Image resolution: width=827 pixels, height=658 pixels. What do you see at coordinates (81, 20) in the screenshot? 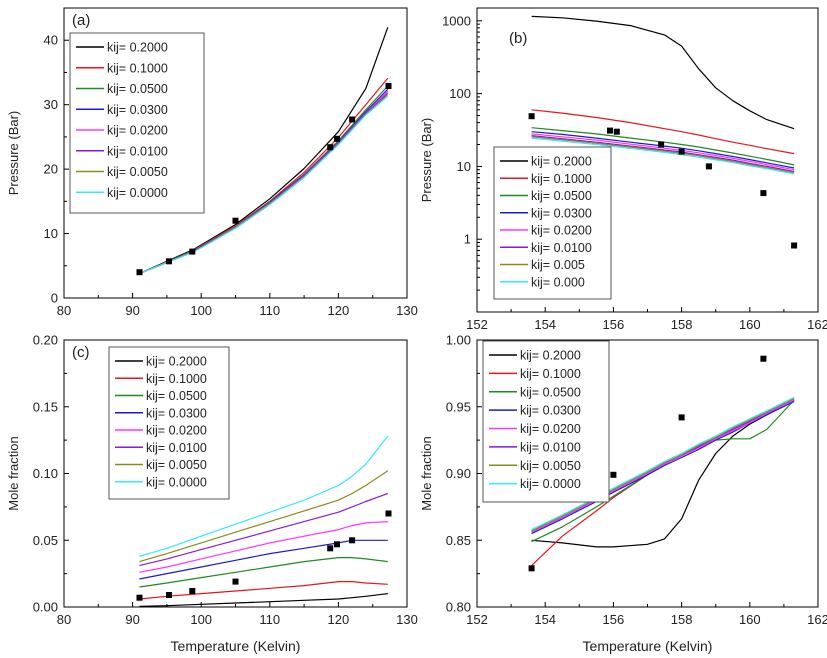
I see `panel-label: (a)` at bounding box center [81, 20].